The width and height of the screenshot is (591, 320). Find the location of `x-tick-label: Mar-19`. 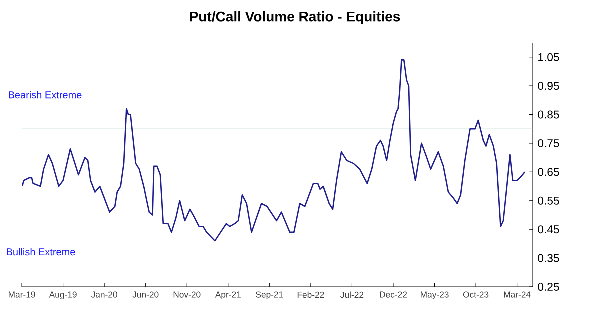

x-tick-label: Mar-19 is located at coordinates (22, 295).